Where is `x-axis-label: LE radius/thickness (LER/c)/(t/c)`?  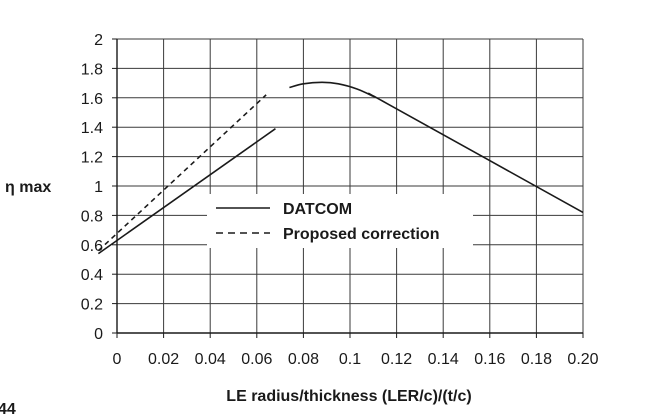
x-axis-label: LE radius/thickness (LER/c)/(t/c) is located at coordinates (348, 396).